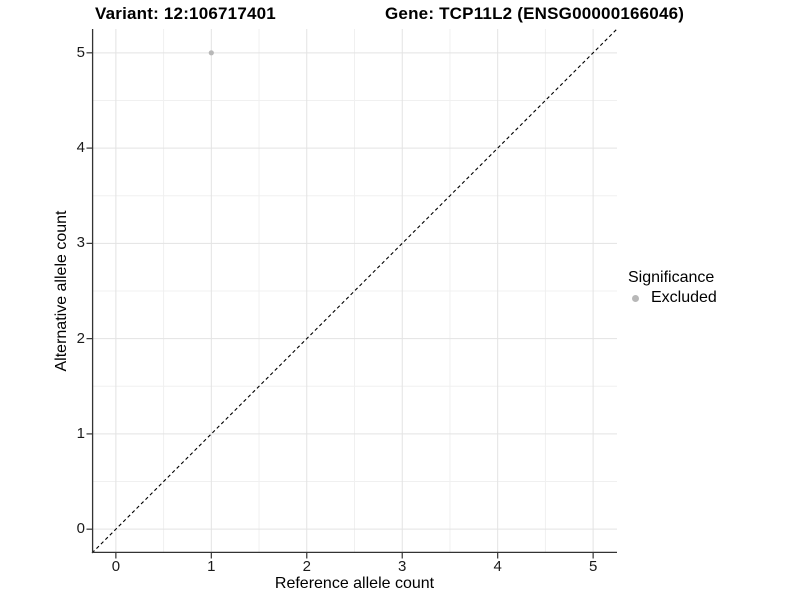  I want to click on gene-title: Gene: TCP11L2 (ENSG00000166046), so click(535, 13).